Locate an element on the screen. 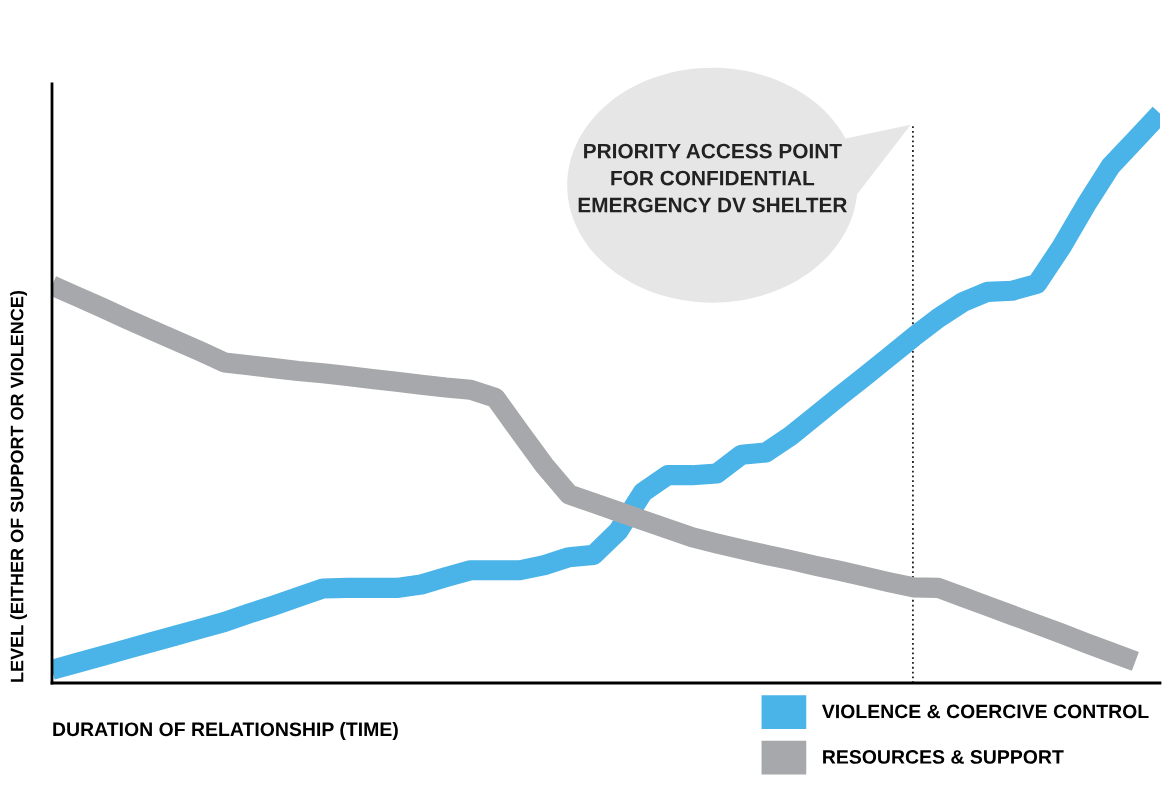  legend-label: RESOURCES & SUPPORT is located at coordinates (943, 757).